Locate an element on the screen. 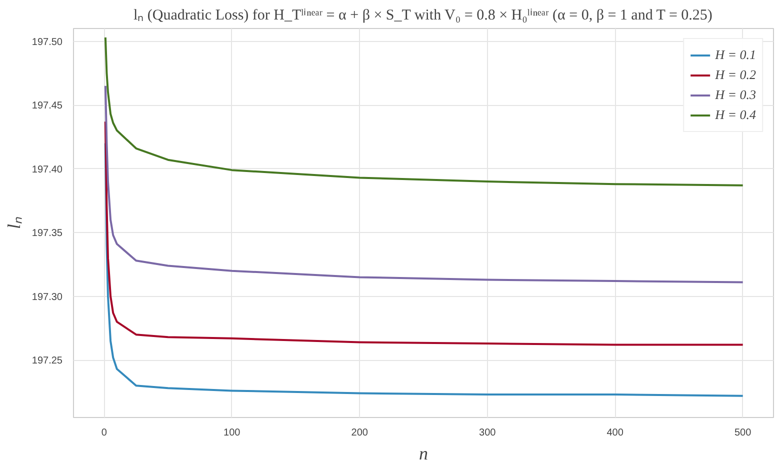 The image size is (778, 466). x-tick-label: 200 is located at coordinates (359, 433).